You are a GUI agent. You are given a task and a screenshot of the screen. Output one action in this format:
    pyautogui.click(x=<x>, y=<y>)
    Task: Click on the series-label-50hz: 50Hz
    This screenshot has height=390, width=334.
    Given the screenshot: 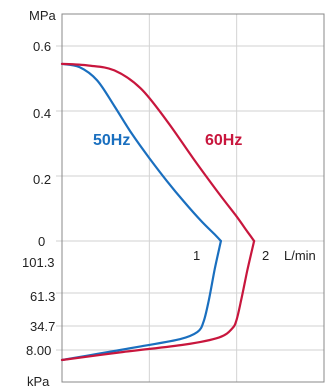 What is the action you would take?
    pyautogui.click(x=111, y=140)
    